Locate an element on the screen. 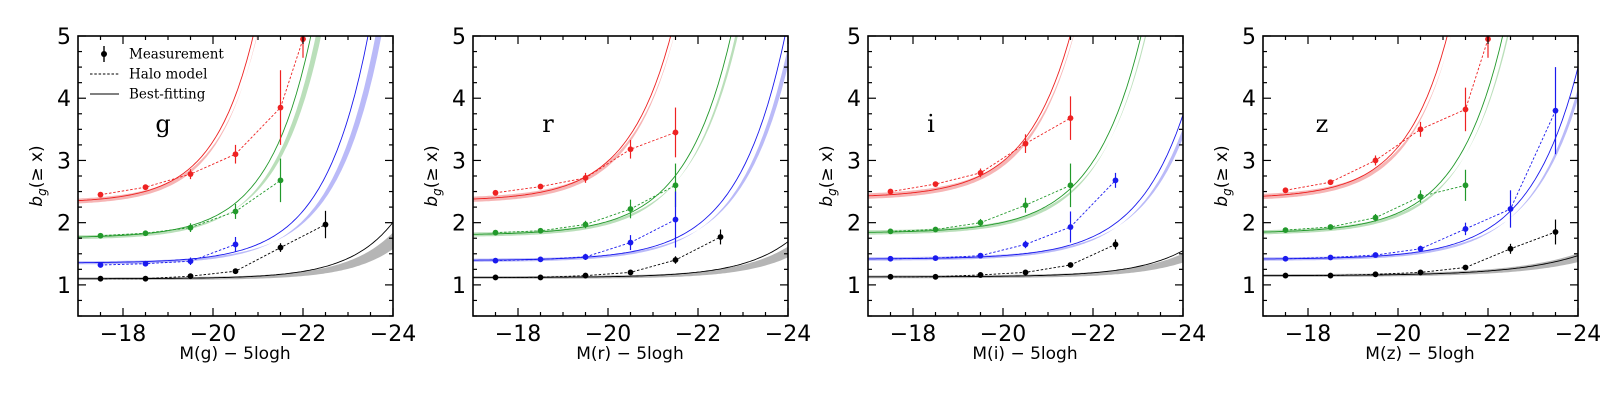 This screenshot has width=1600, height=400. halo-lines-z is located at coordinates (1420, 157).